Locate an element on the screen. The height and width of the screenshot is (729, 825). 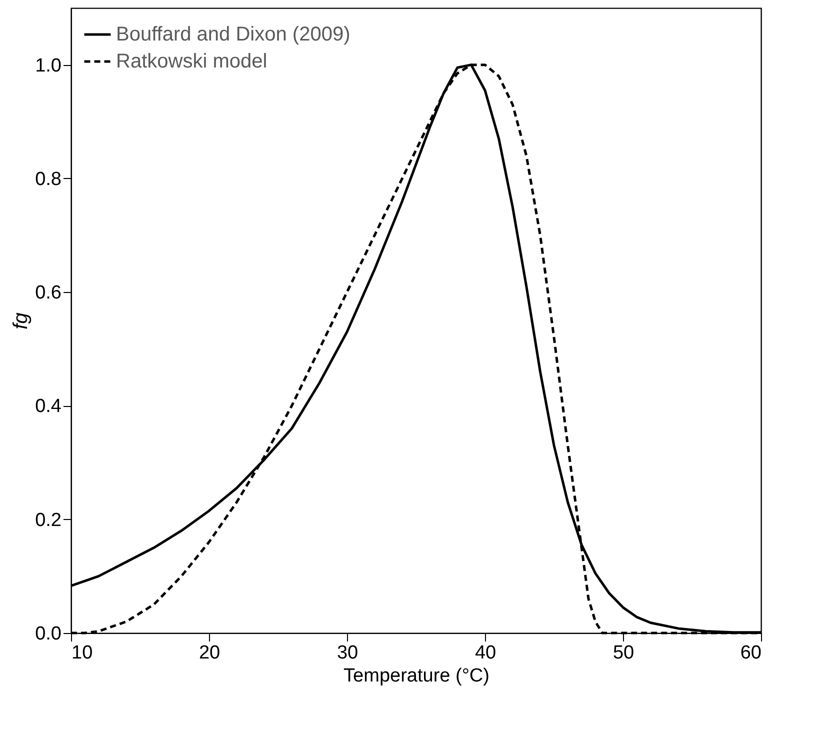
x-tick-label: 30 is located at coordinates (347, 653).